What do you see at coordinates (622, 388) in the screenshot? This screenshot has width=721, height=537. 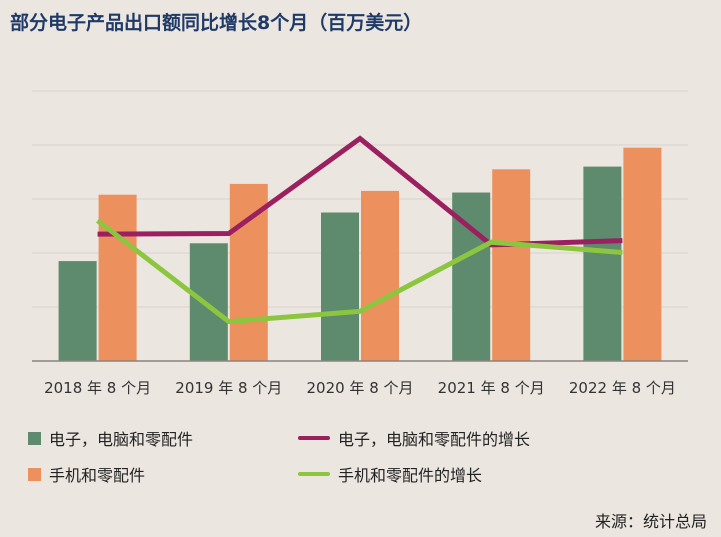 I see `x-tick-label-4: 2022 年 8 个月` at bounding box center [622, 388].